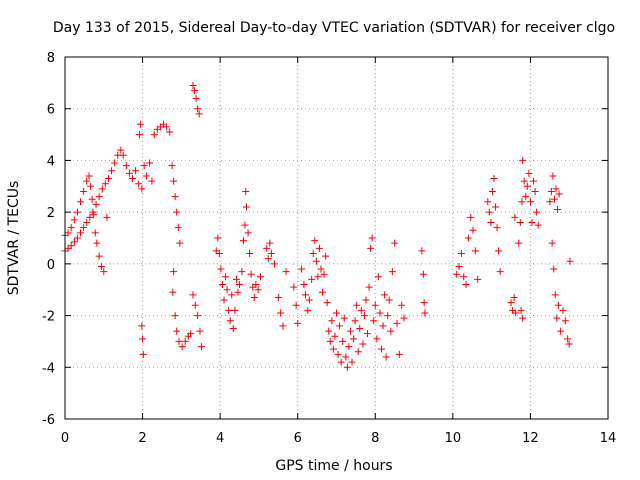 The width and height of the screenshot is (640, 480). I want to click on y-tick-label: -4, so click(48, 368).